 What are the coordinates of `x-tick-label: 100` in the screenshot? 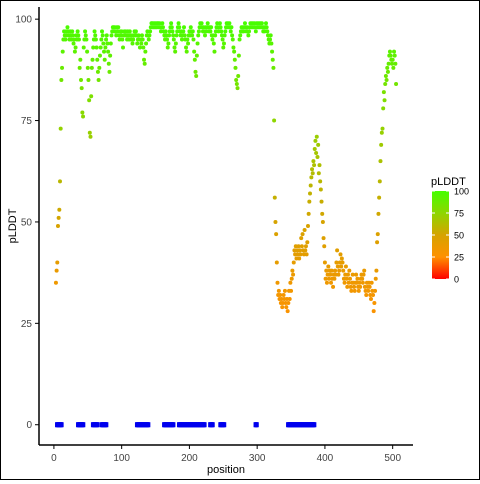 It's located at (121, 458).